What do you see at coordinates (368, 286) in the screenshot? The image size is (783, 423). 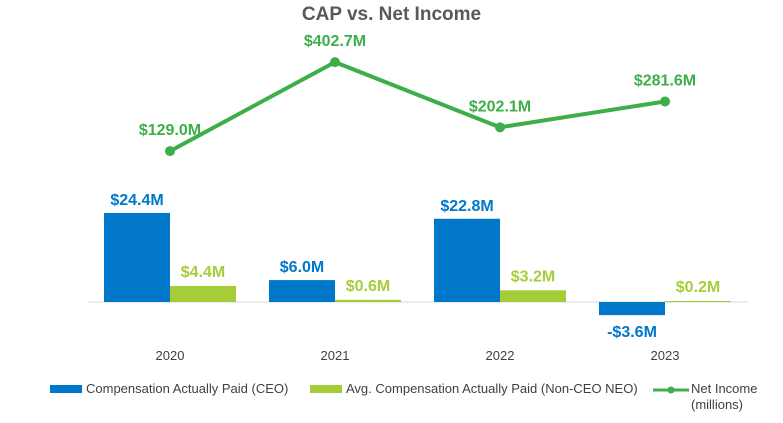 I see `data-label-neo: $0.6M` at bounding box center [368, 286].